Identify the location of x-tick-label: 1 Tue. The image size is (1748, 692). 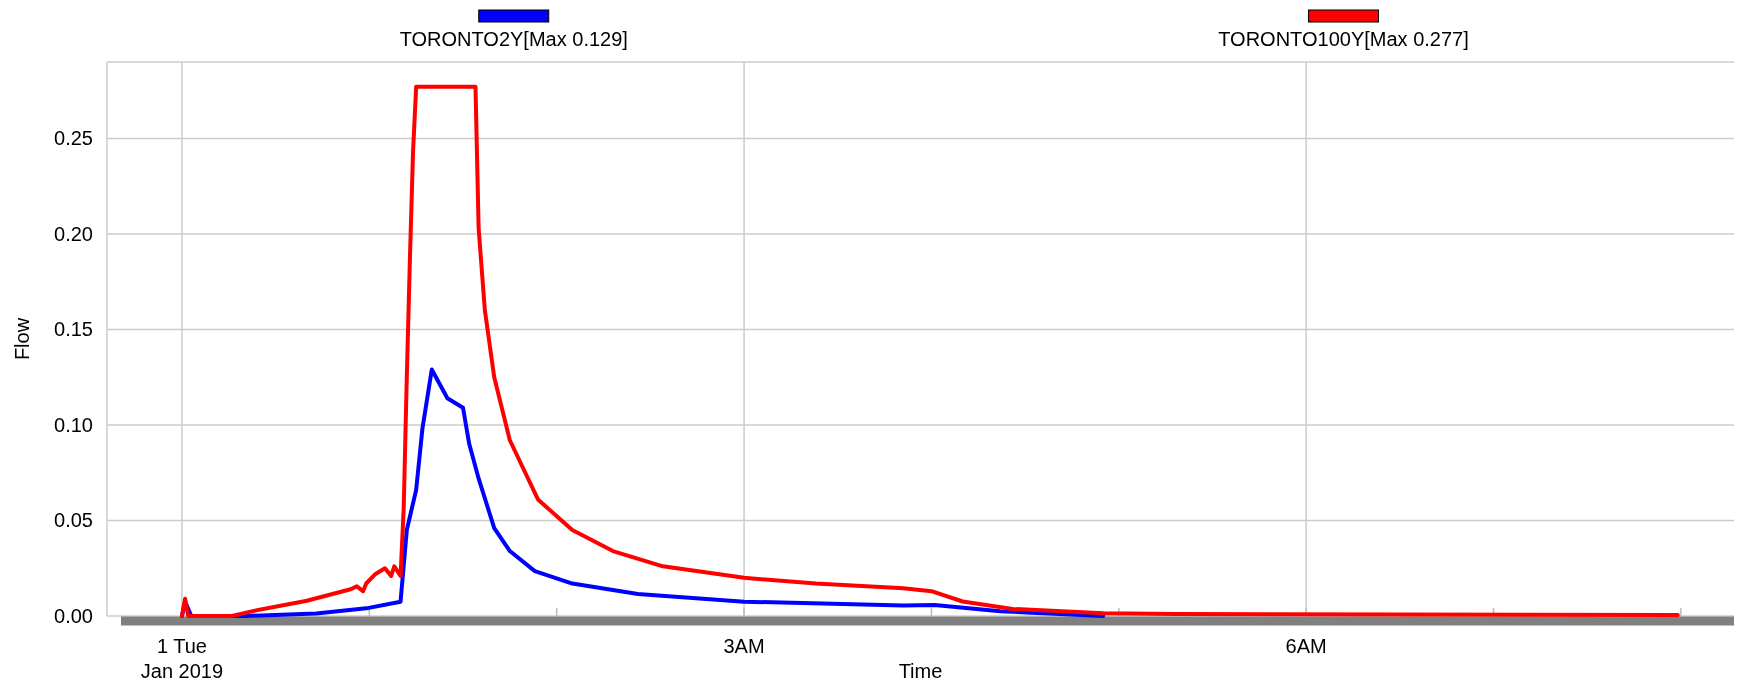
(181, 646).